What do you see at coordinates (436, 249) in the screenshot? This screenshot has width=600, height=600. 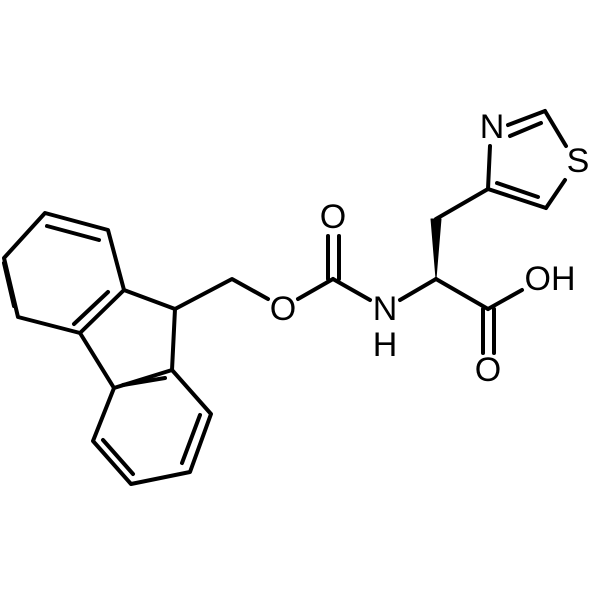 I see `wedge-bond` at bounding box center [436, 249].